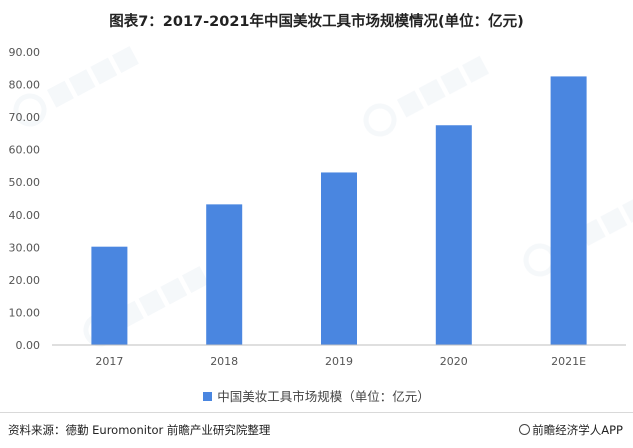 This screenshot has height=448, width=633. What do you see at coordinates (224, 361) in the screenshot?
I see `x-tick-label: 2018` at bounding box center [224, 361].